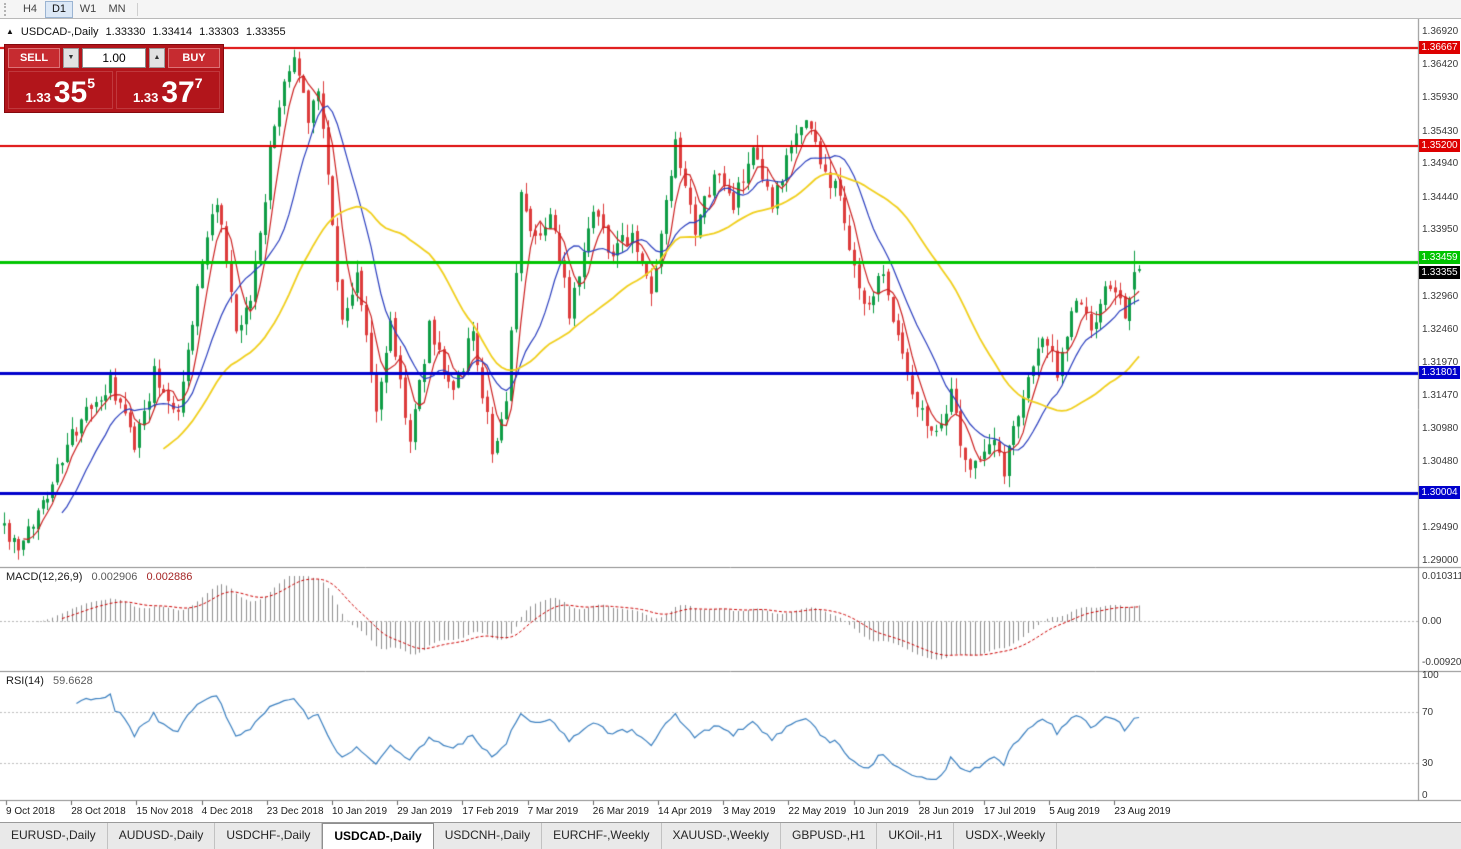  Describe the element at coordinates (378, 836) in the screenshot. I see `chart-tab-usdcad: USDCAD-,Daily` at that location.